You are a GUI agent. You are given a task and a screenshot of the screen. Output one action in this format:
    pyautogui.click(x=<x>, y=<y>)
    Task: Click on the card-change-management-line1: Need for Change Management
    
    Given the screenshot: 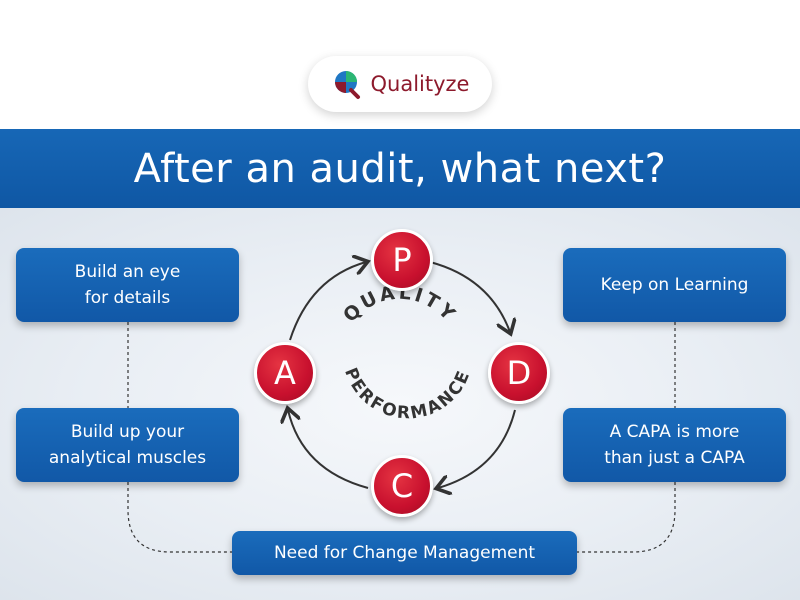 What is the action you would take?
    pyautogui.click(x=404, y=553)
    